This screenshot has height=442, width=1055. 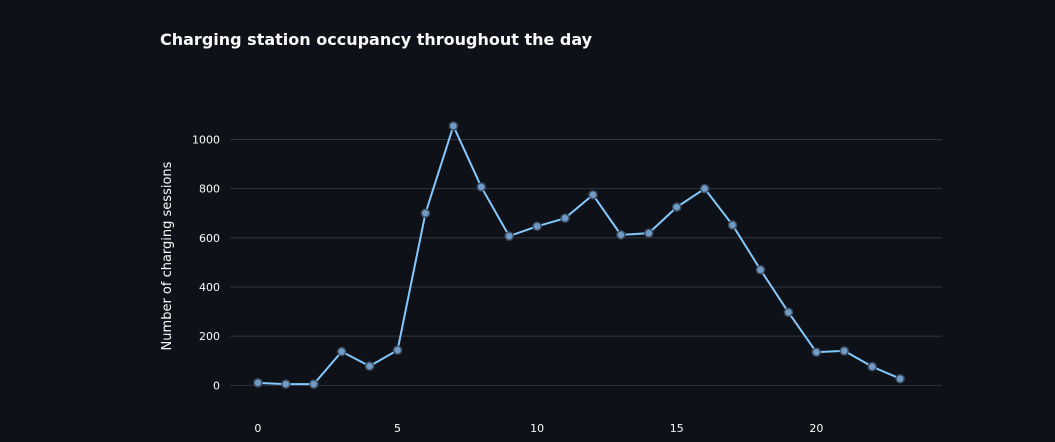 What do you see at coordinates (167, 255) in the screenshot?
I see `y-axis-label: Number of charging sessions` at bounding box center [167, 255].